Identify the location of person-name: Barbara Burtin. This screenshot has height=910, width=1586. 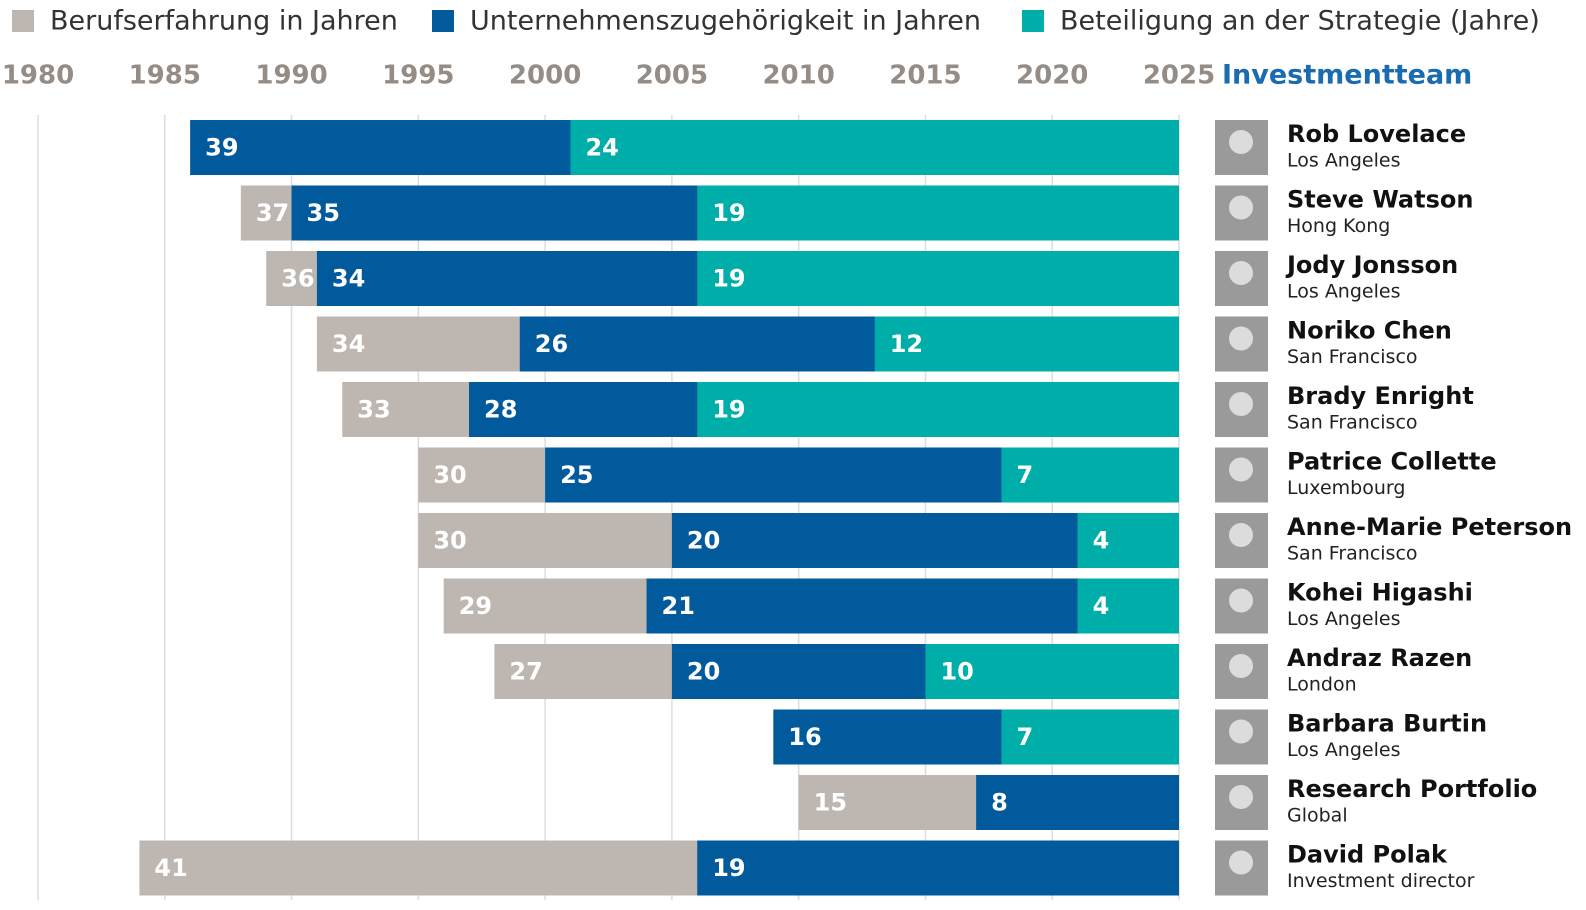
(1387, 724).